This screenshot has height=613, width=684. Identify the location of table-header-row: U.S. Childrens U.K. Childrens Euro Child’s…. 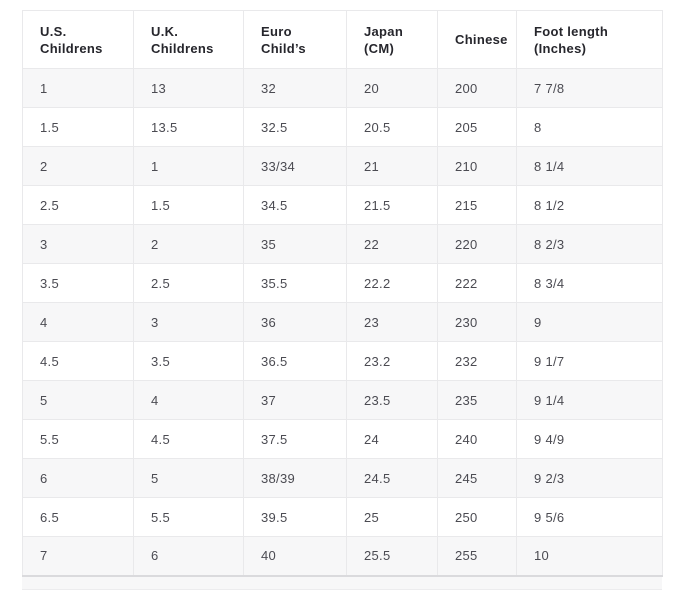
(342, 39).